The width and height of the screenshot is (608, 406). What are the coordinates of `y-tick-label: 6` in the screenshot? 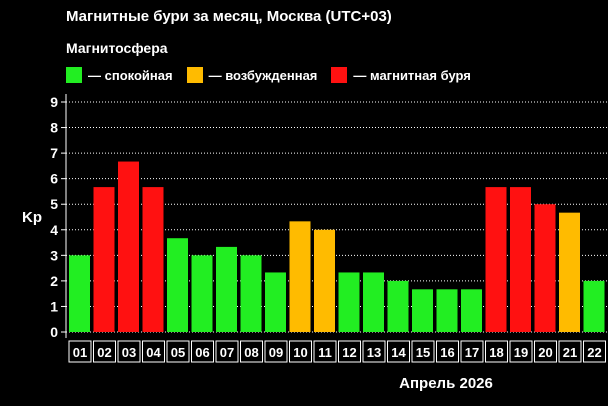 It's located at (54, 179).